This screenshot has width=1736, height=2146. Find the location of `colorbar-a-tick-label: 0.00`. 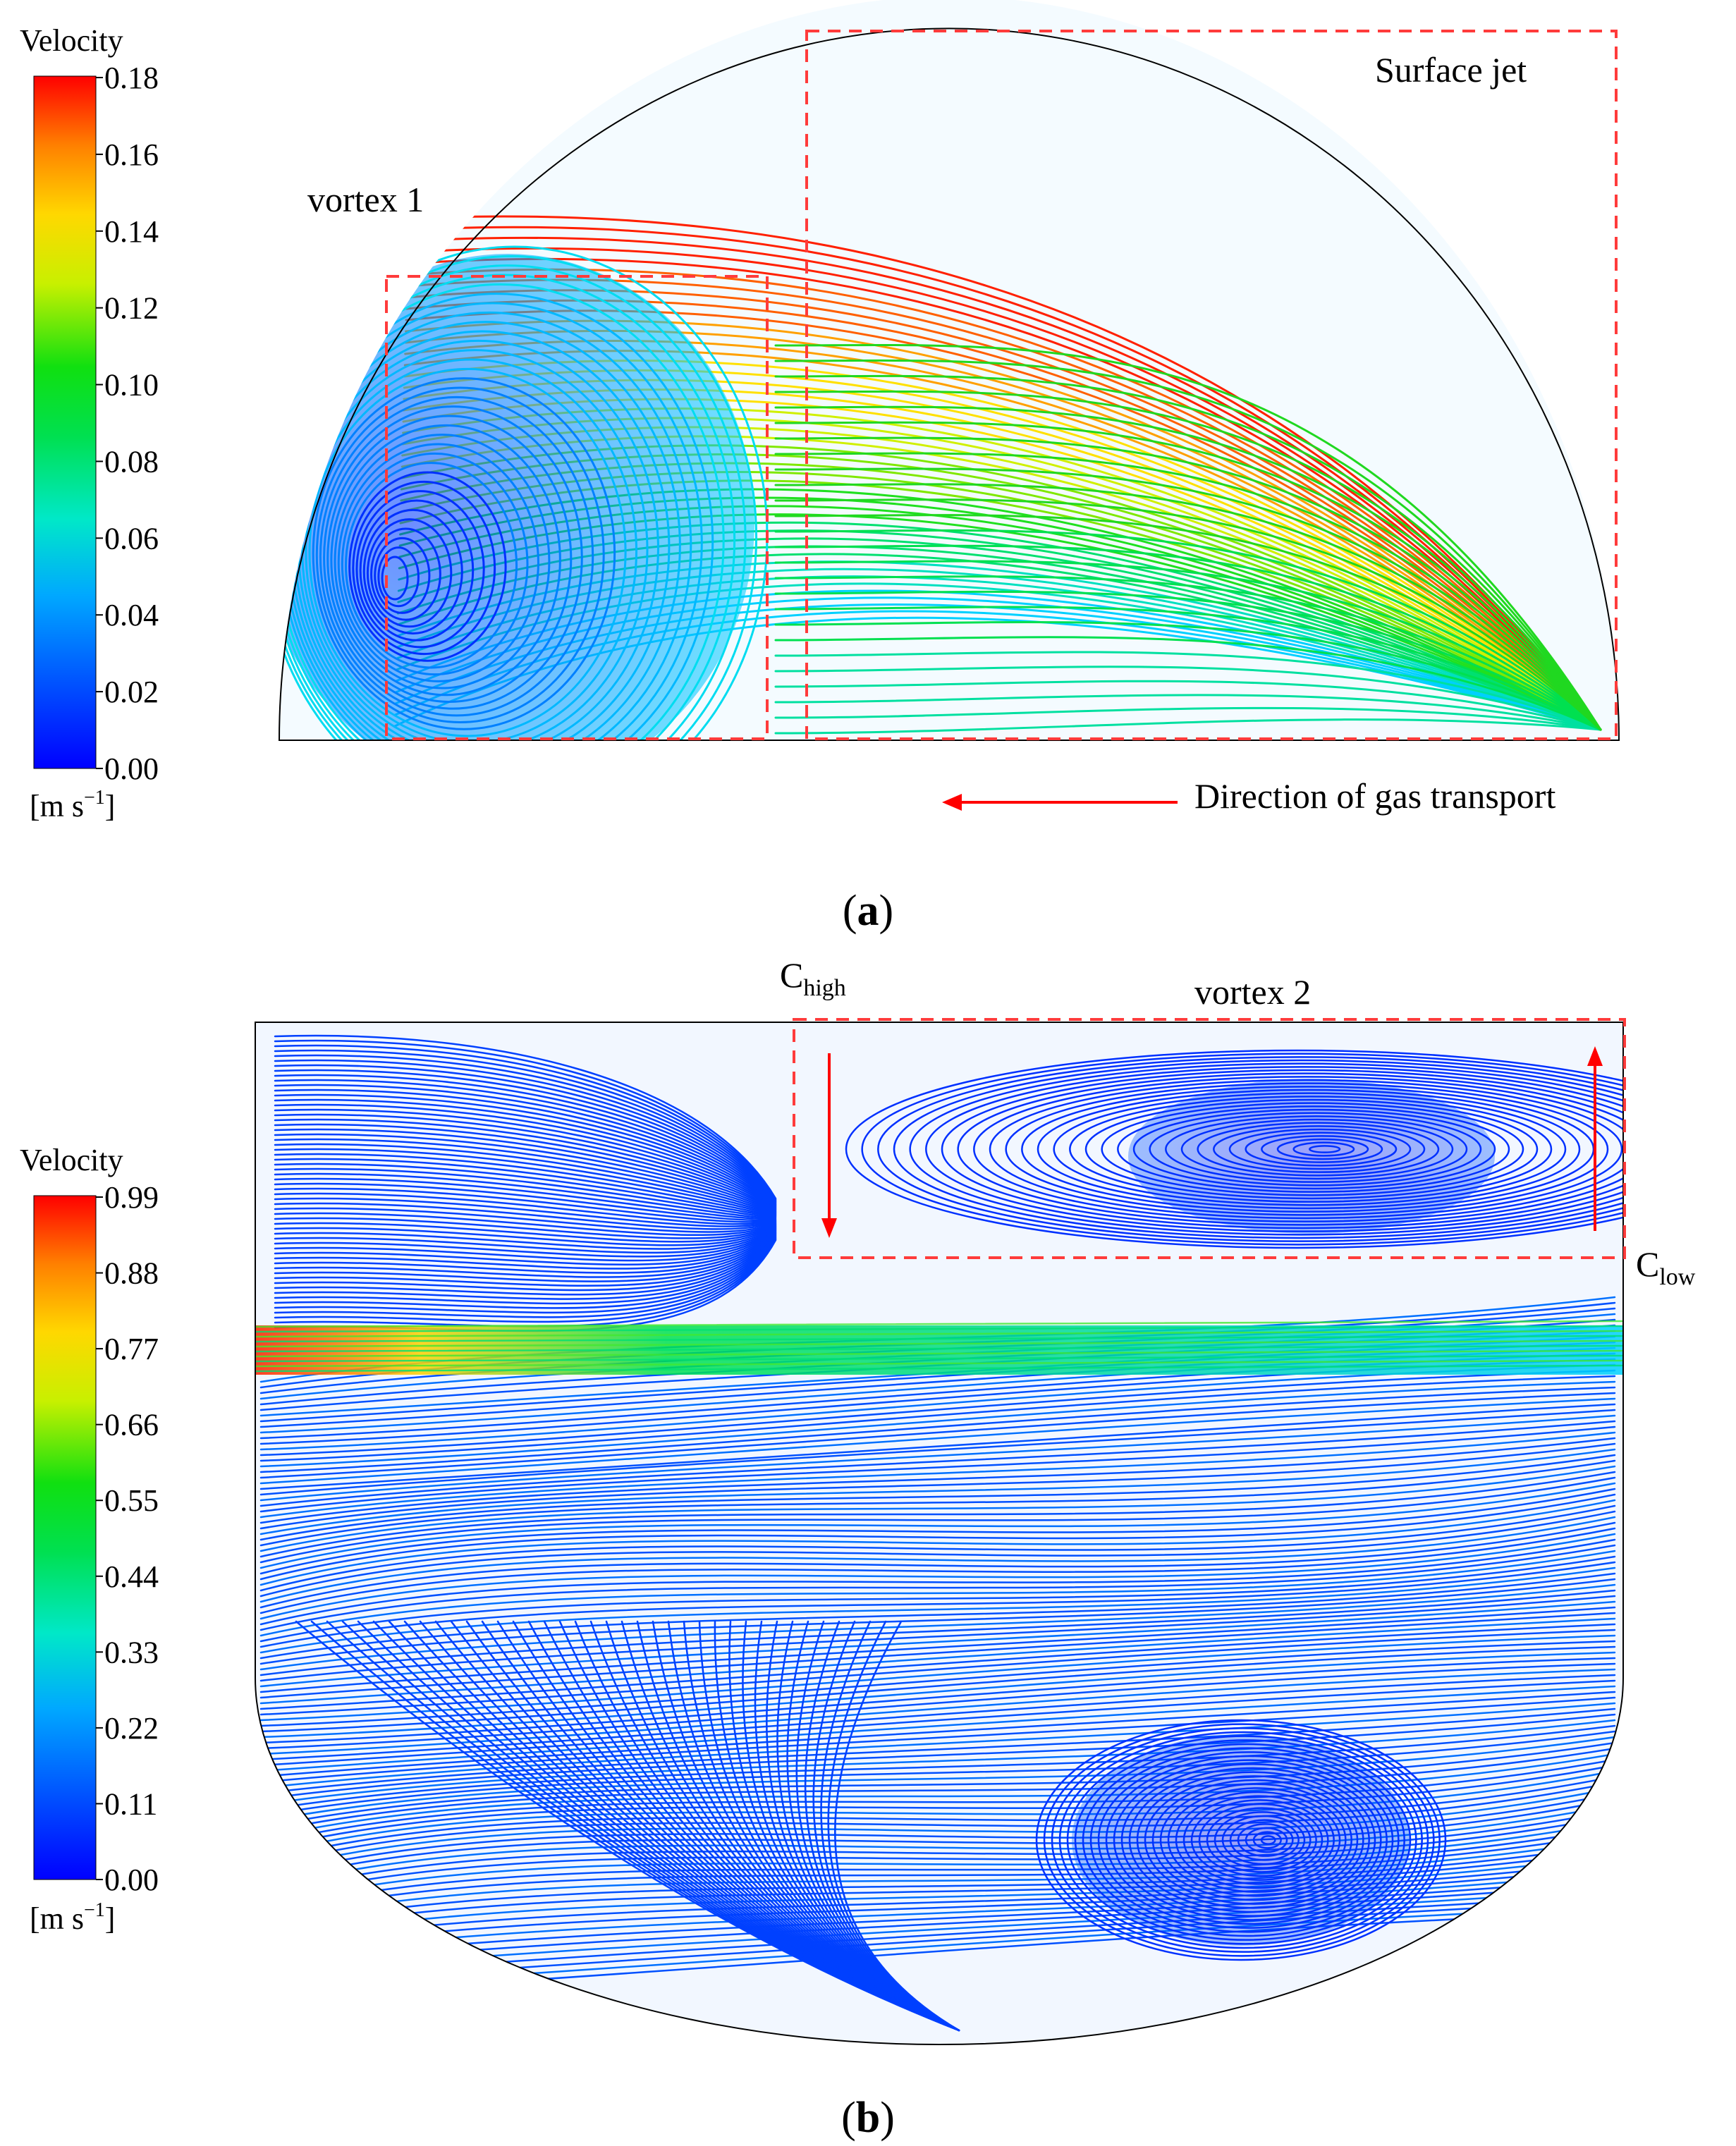

colorbar-a-tick-label: 0.00 is located at coordinates (132, 769).